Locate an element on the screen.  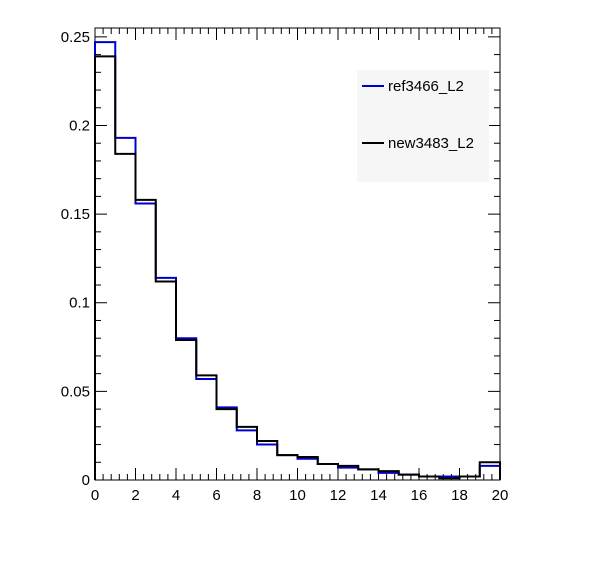
x-tick-label: 18 is located at coordinates (459, 495).